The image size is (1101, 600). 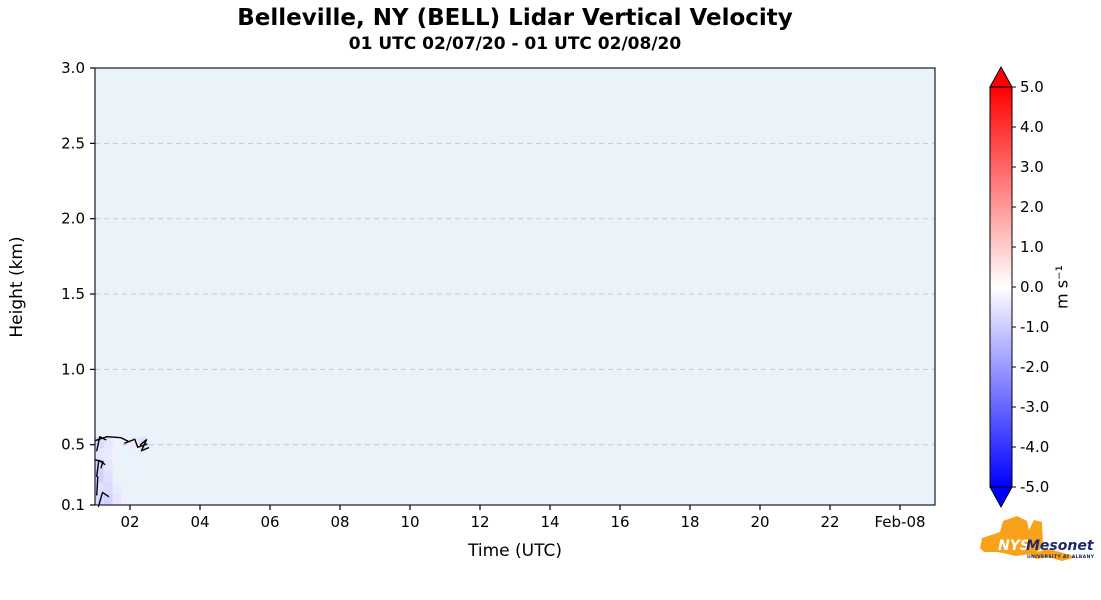 What do you see at coordinates (1019, 287) in the screenshot?
I see `colorbar: 5.0 4.0 3.0 2.0 1.0 0.0 -1.0 -2.0 -3.0 -4.0 -5.0` at bounding box center [1019, 287].